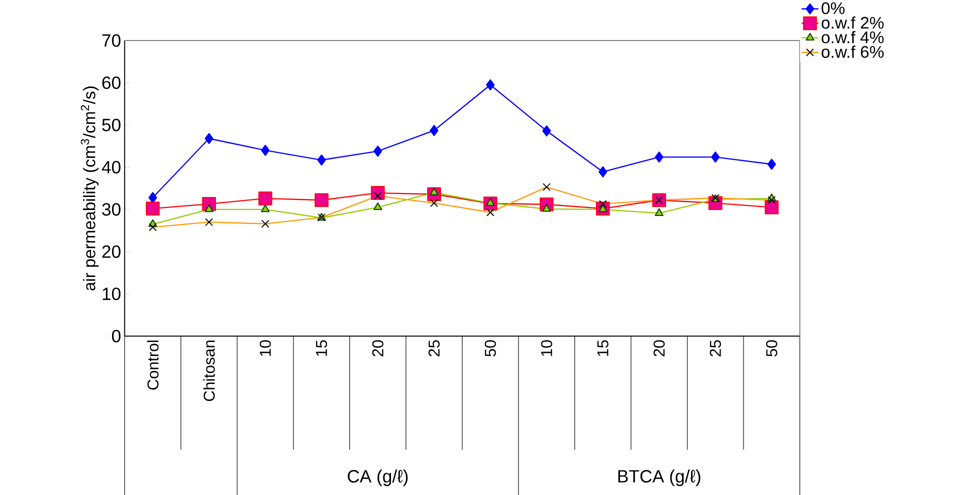 This screenshot has width=956, height=495. Describe the element at coordinates (111, 125) in the screenshot. I see `y-tick-label: 50` at that location.